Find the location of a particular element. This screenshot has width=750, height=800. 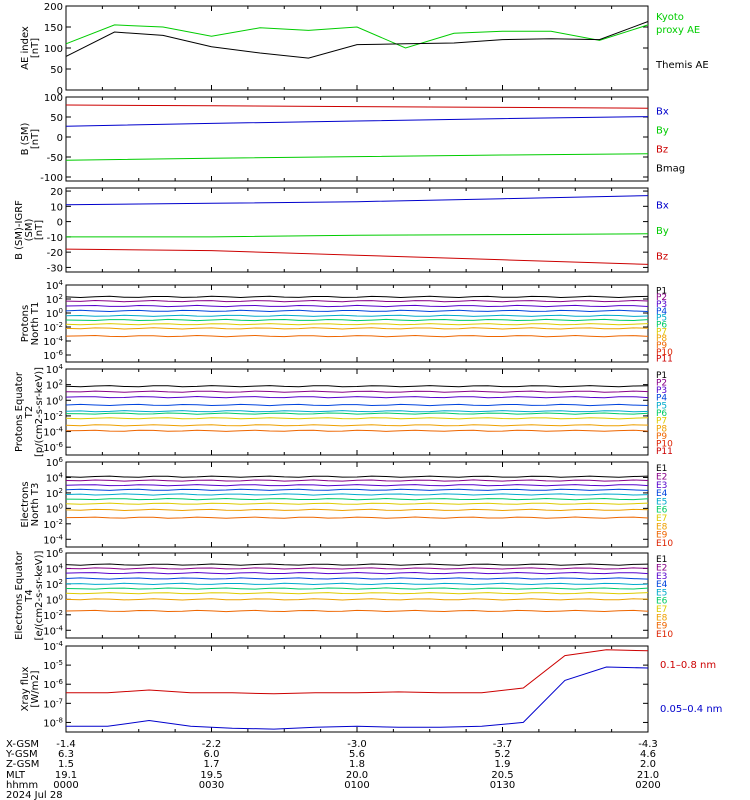

y-tick-label: 50 is located at coordinates (56, 118).